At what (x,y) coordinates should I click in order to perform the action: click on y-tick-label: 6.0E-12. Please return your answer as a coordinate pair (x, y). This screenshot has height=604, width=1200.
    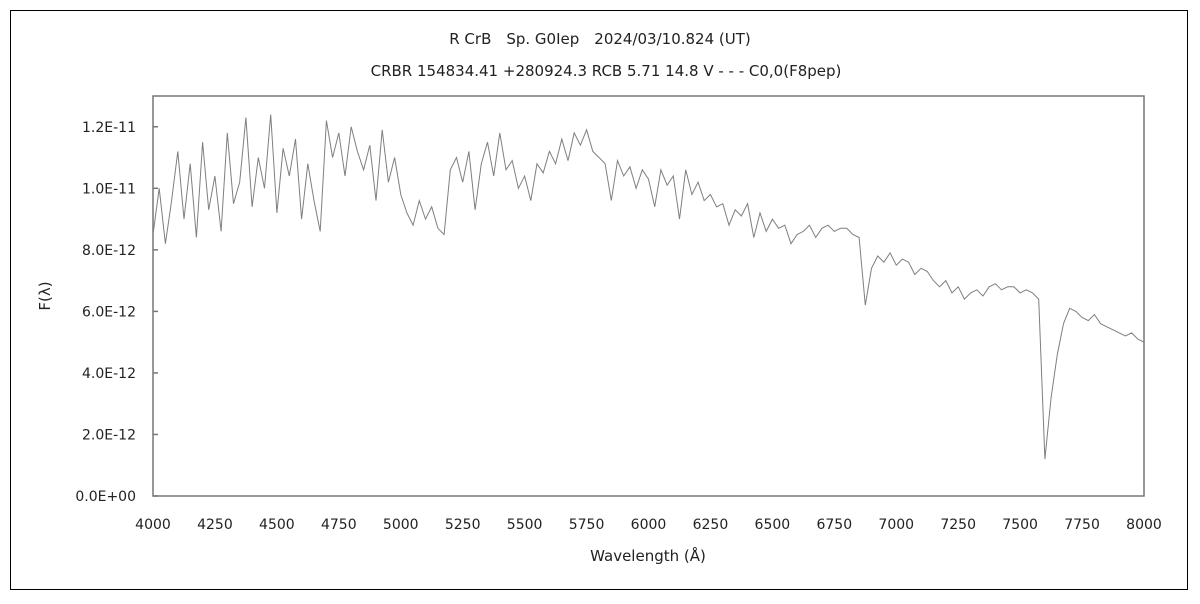
    Looking at the image, I should click on (109, 312).